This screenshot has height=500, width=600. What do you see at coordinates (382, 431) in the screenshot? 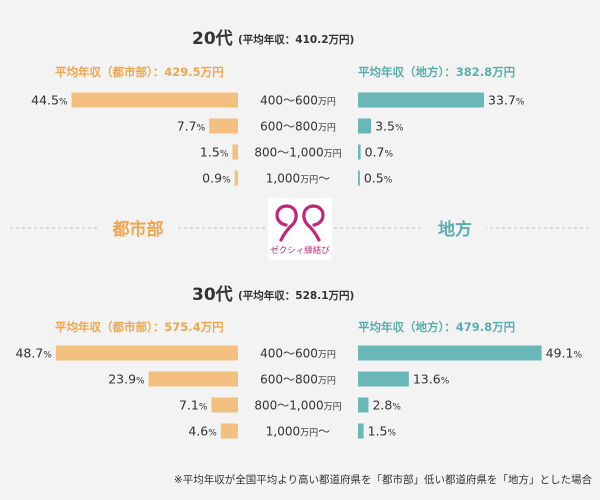
I see `rural-value-label: 1.5%` at bounding box center [382, 431].